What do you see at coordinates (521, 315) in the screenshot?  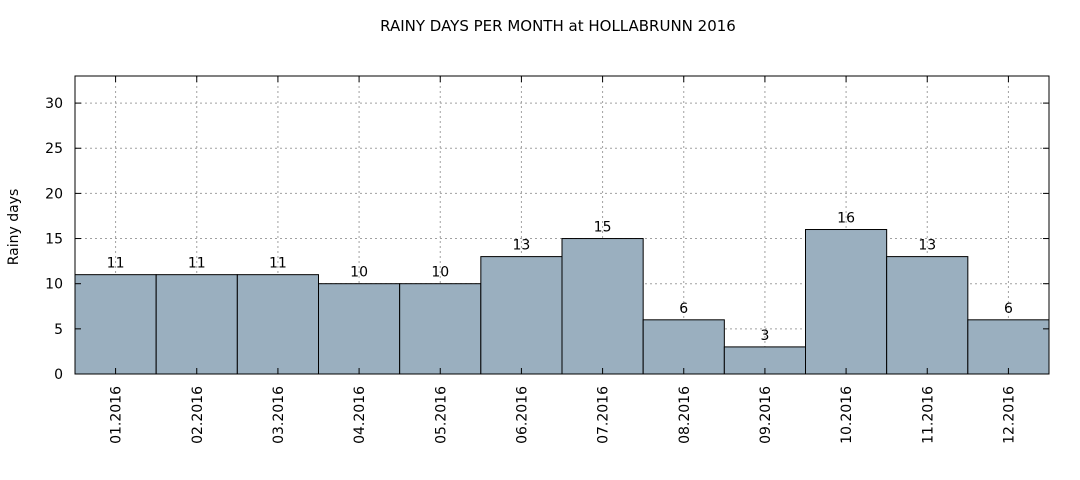 I see `bar-06.2016` at bounding box center [521, 315].